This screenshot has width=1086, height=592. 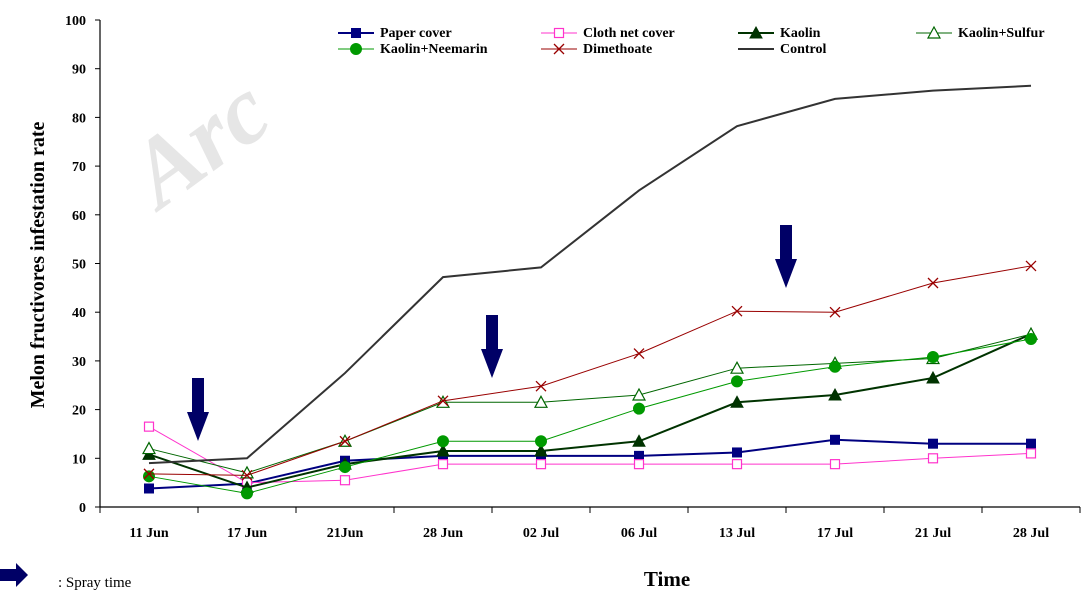 I want to click on x-tick-label: 11 Jun, so click(x=149, y=533).